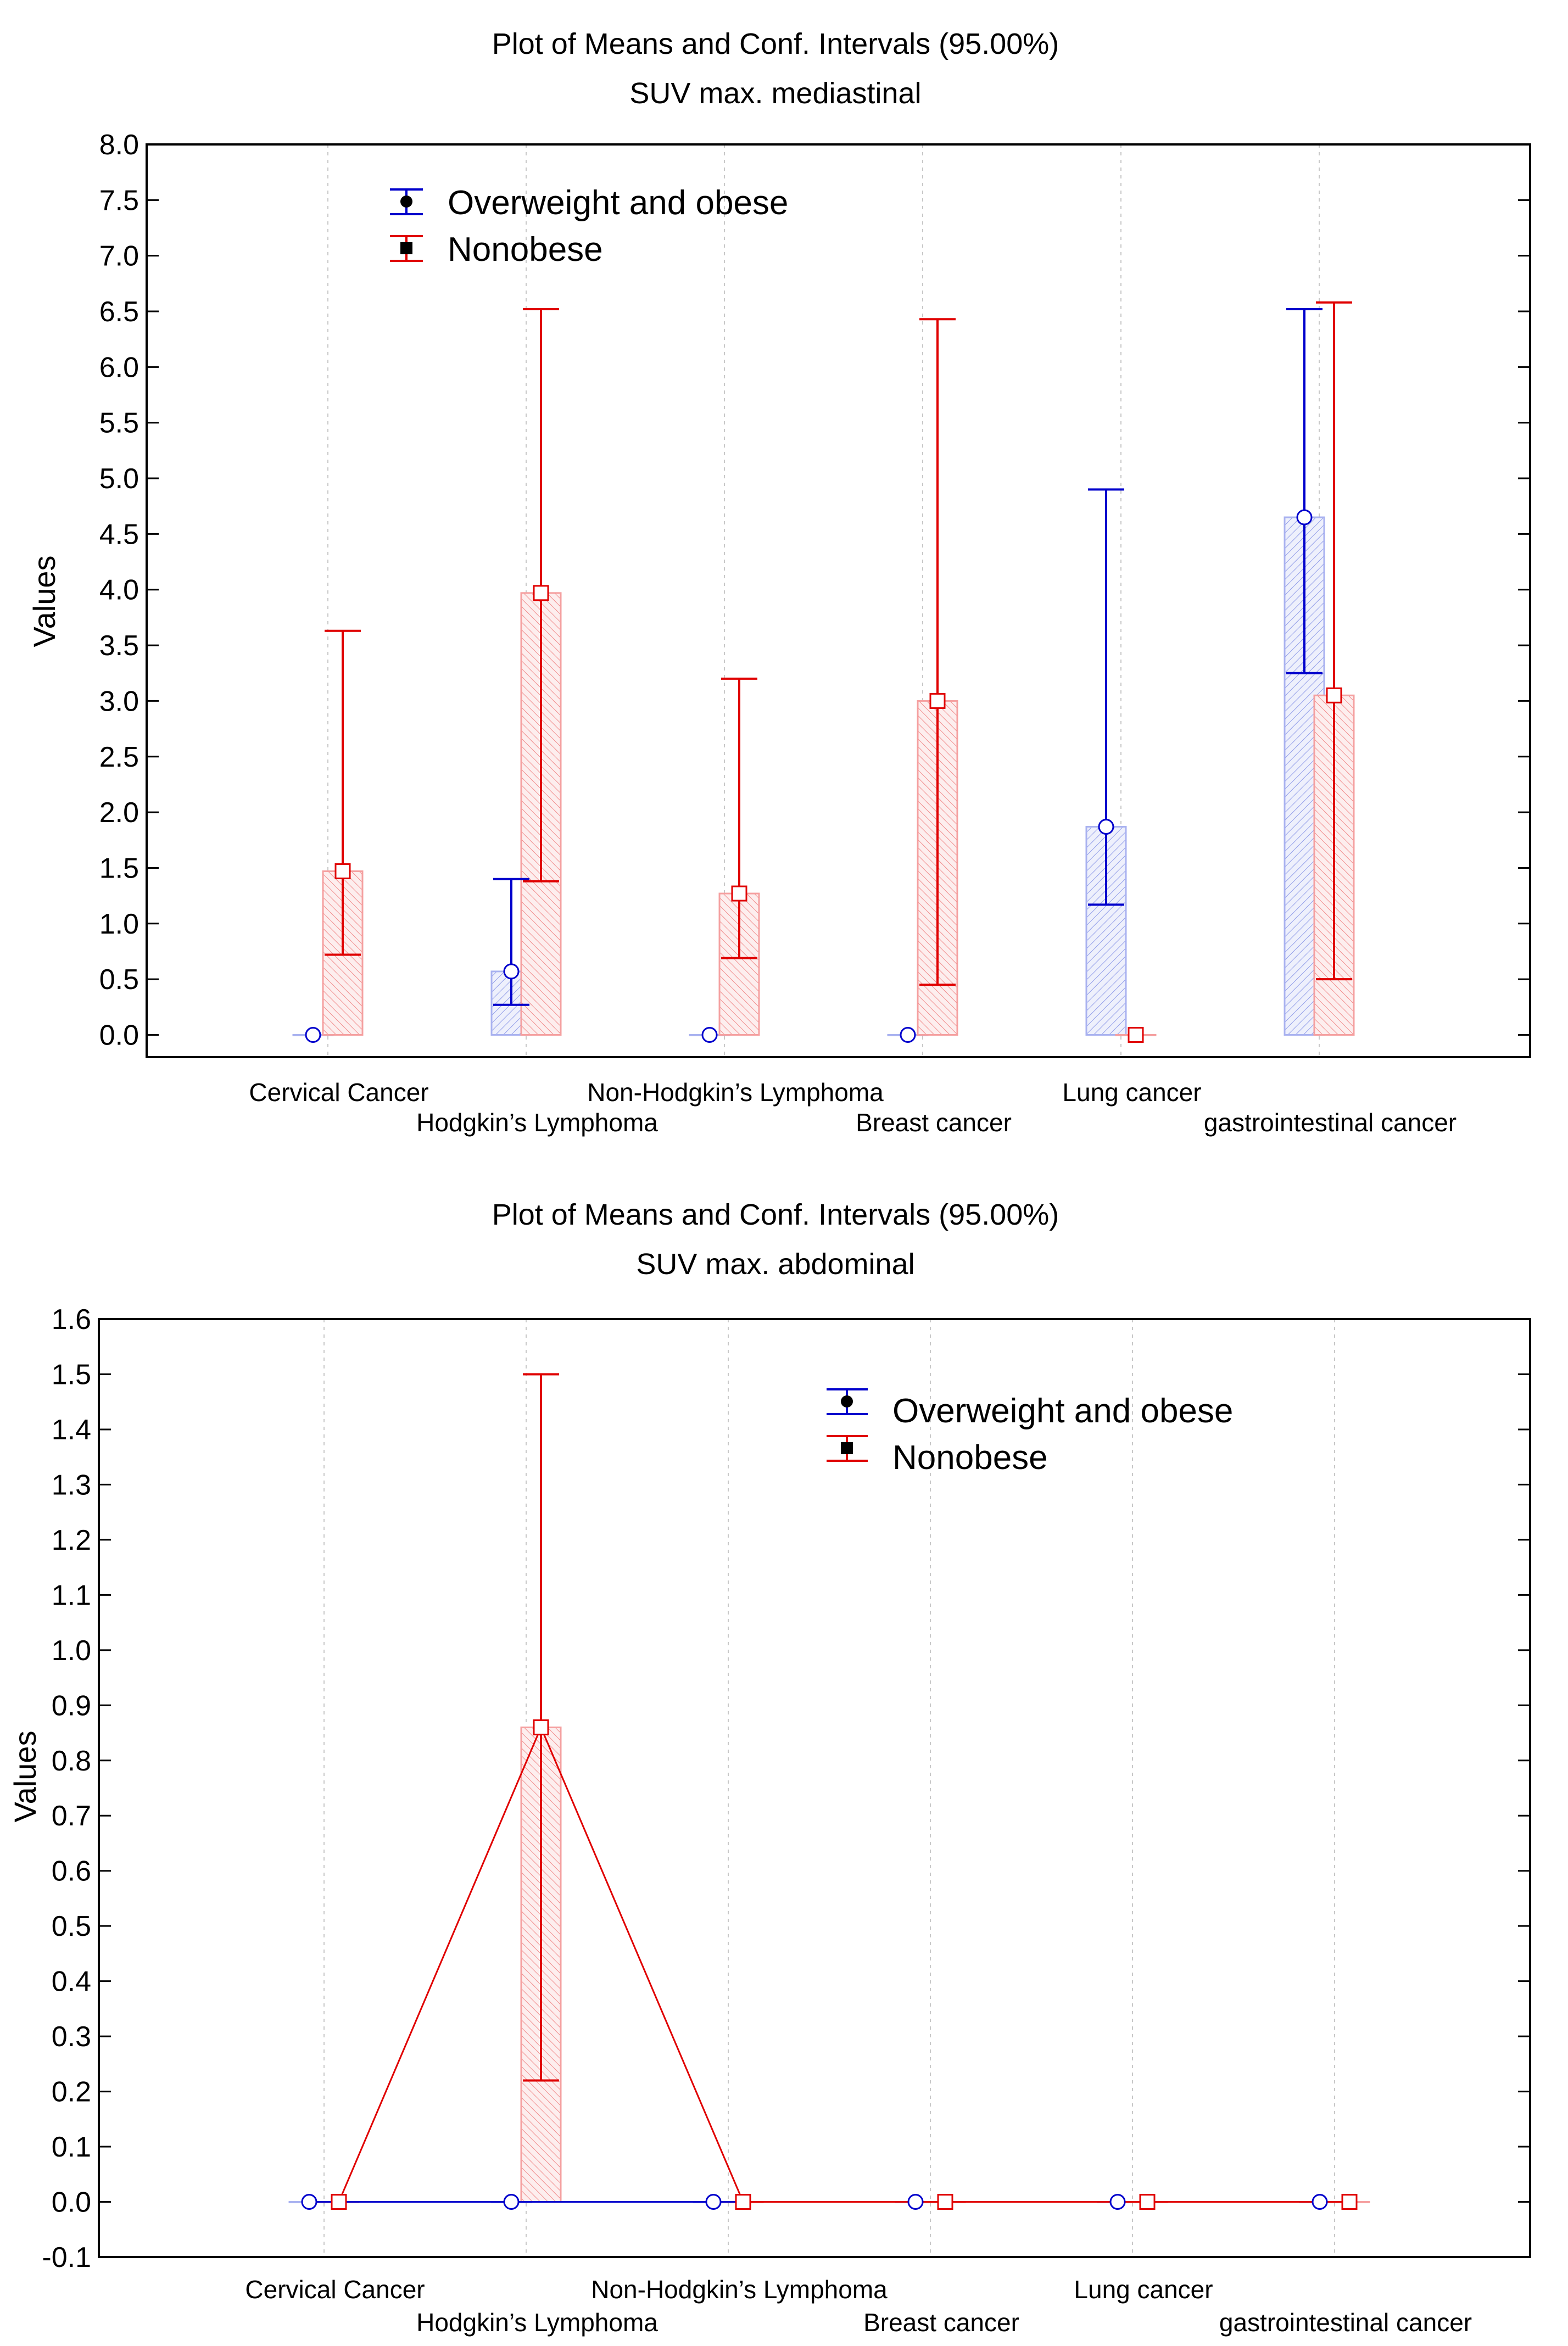 This screenshot has height=2346, width=1568. Describe the element at coordinates (739, 818) in the screenshot. I see `error-bar-nonobese-non-hodgkin-s-lymphoma` at that location.